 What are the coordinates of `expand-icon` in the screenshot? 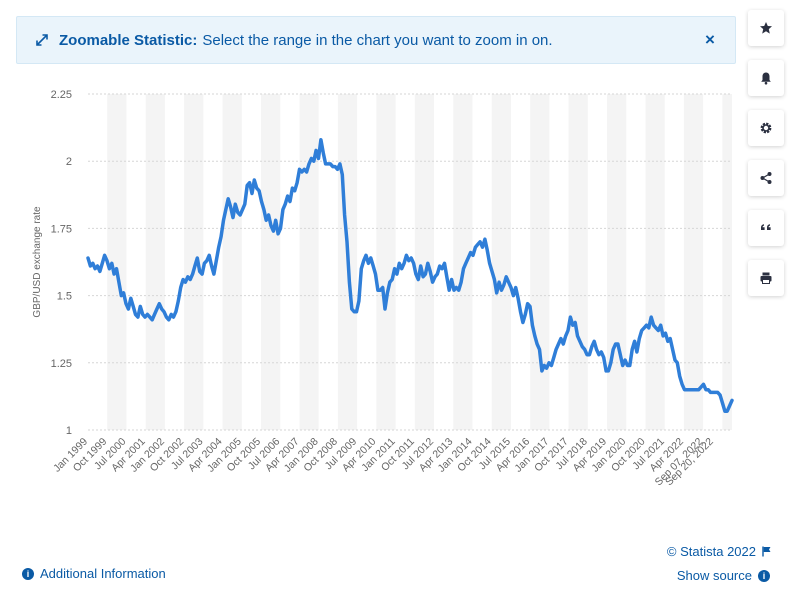 It's located at (42, 40).